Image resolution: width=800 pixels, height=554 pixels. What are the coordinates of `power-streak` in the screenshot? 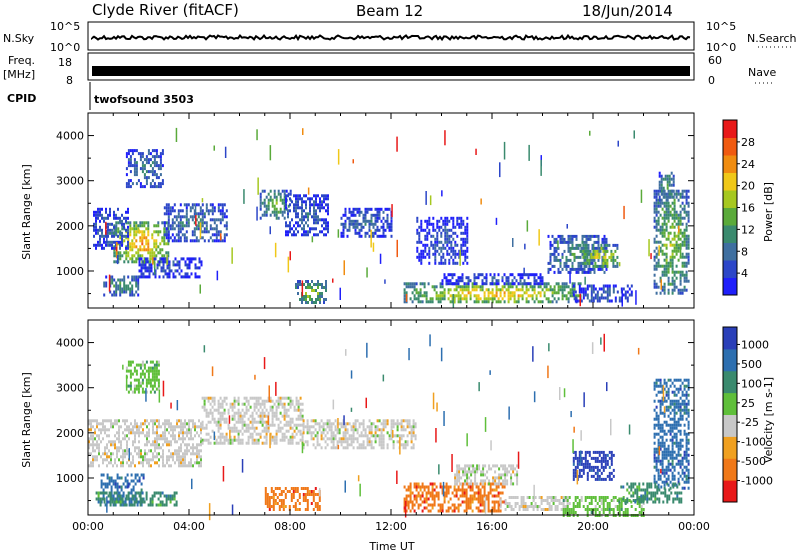 It's located at (217, 275).